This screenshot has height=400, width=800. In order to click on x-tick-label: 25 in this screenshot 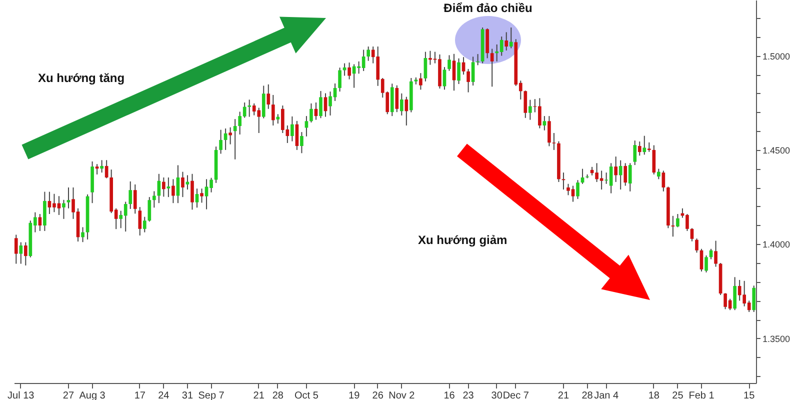, I will do `click(678, 395)`.